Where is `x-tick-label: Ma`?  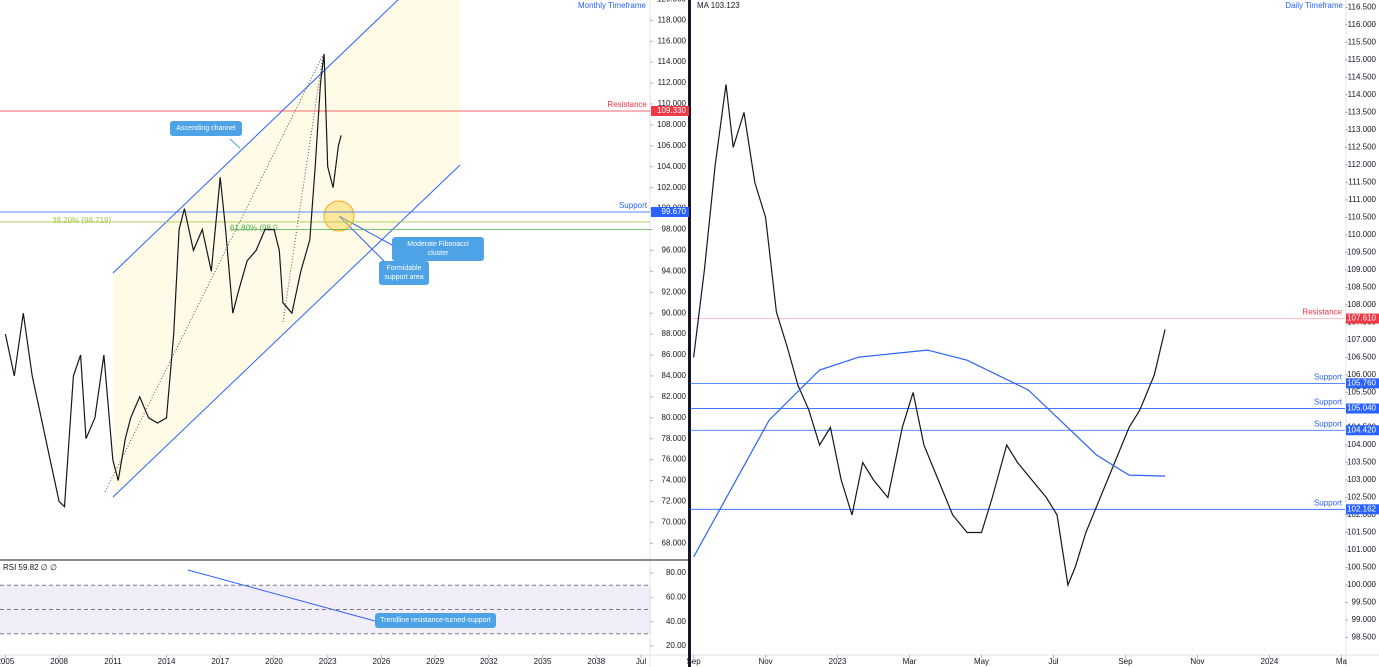 x-tick-label: Ma is located at coordinates (1342, 661).